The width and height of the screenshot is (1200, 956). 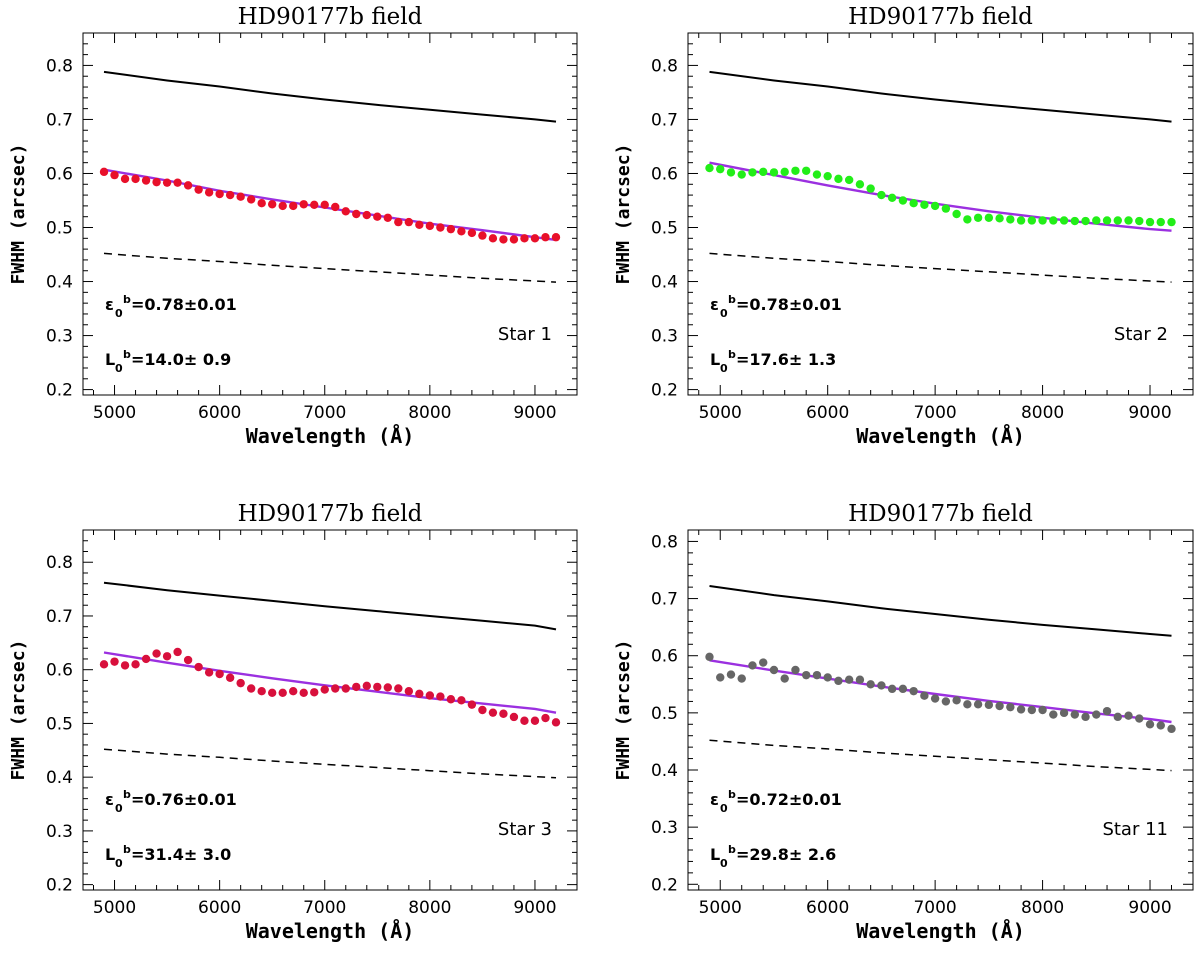 I want to click on fit-line, so click(x=940, y=691).